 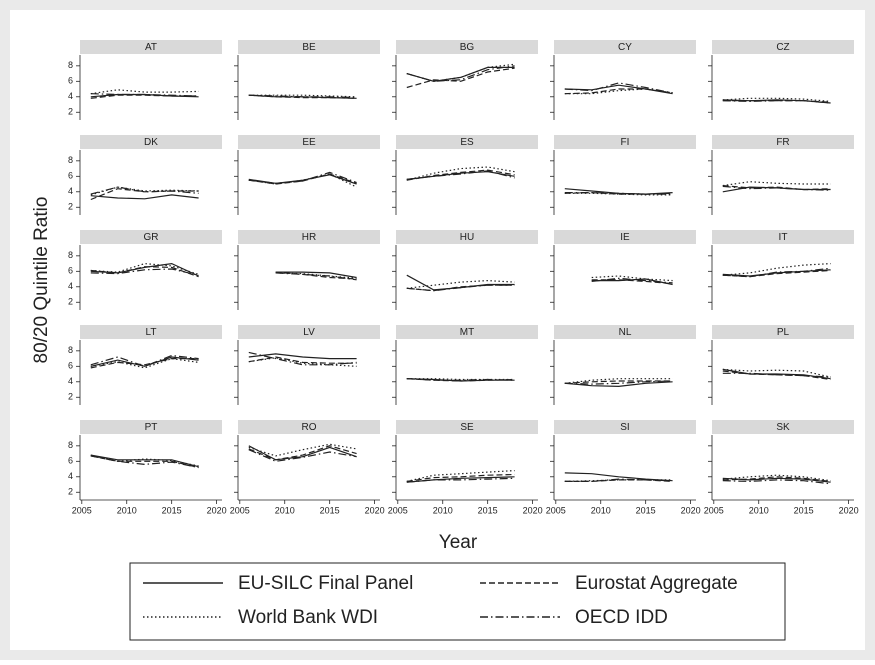 I want to click on panel-title: PT, so click(x=151, y=427).